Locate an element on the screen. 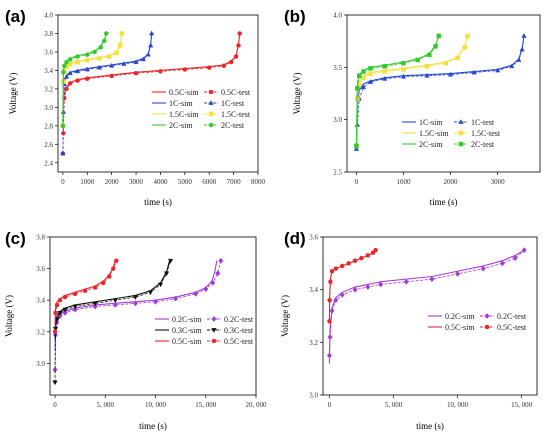 The height and width of the screenshot is (438, 550). series-line-1-5c-test is located at coordinates (92, 79).